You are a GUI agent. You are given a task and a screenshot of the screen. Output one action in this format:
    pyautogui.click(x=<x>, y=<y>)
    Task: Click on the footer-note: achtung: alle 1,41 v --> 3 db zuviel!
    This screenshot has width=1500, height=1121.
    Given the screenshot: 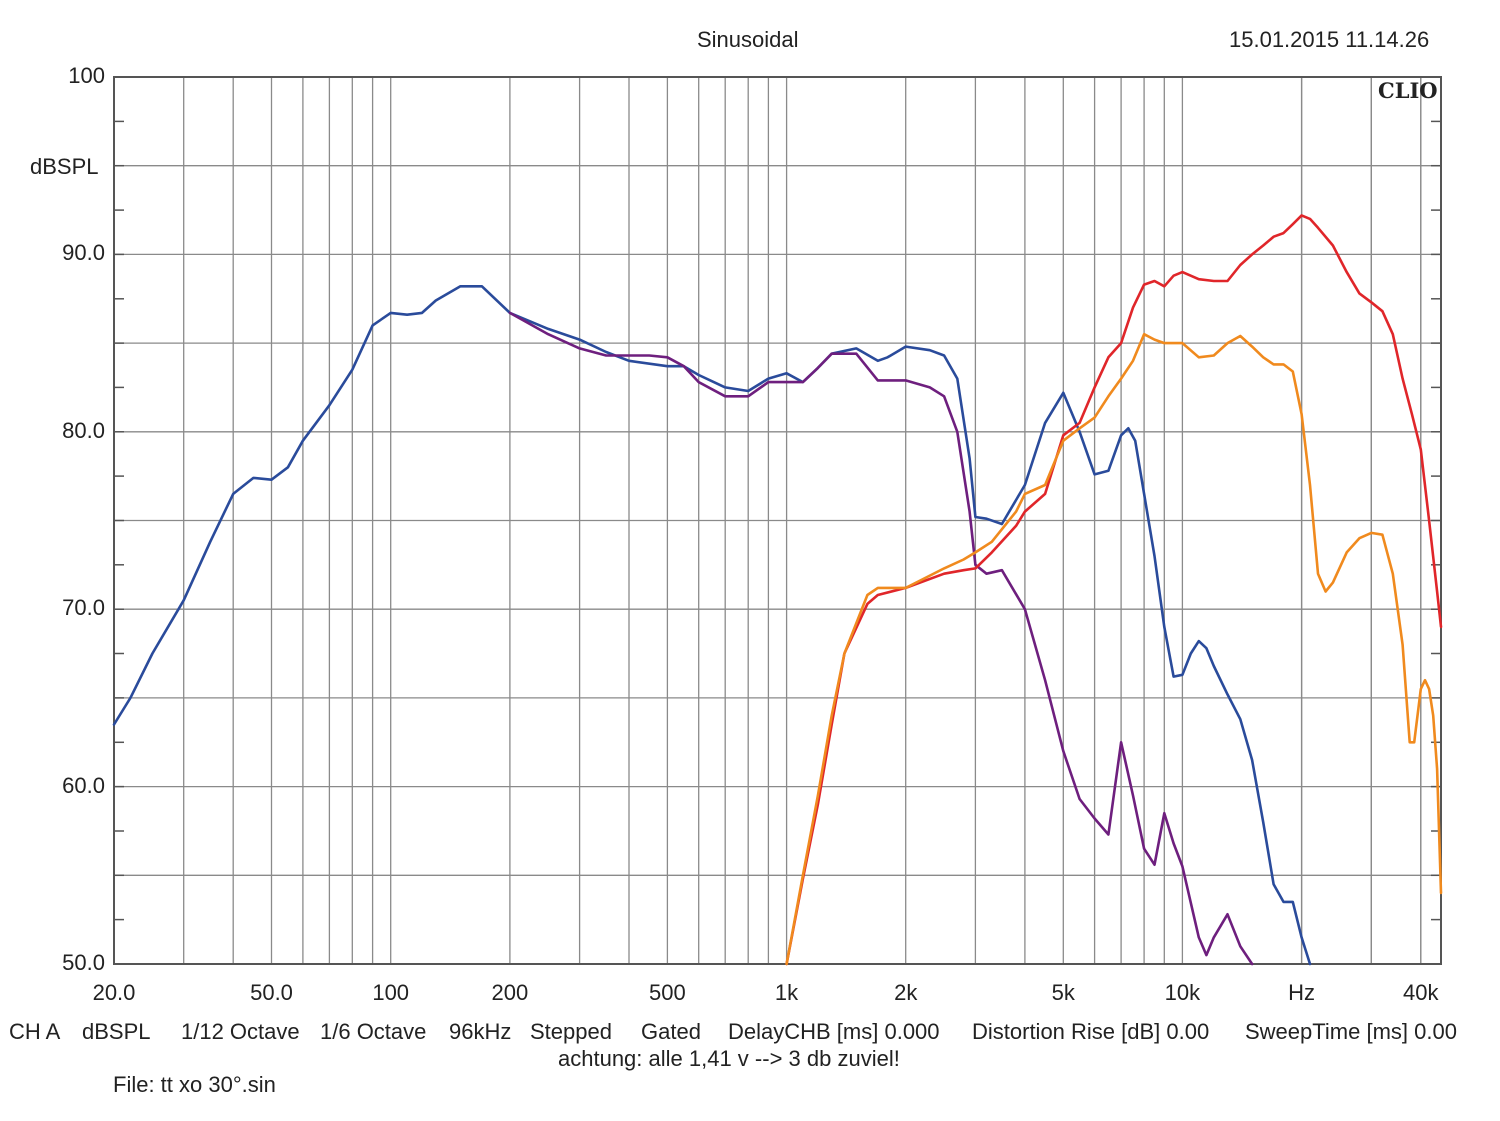 What is the action you would take?
    pyautogui.click(x=729, y=1058)
    